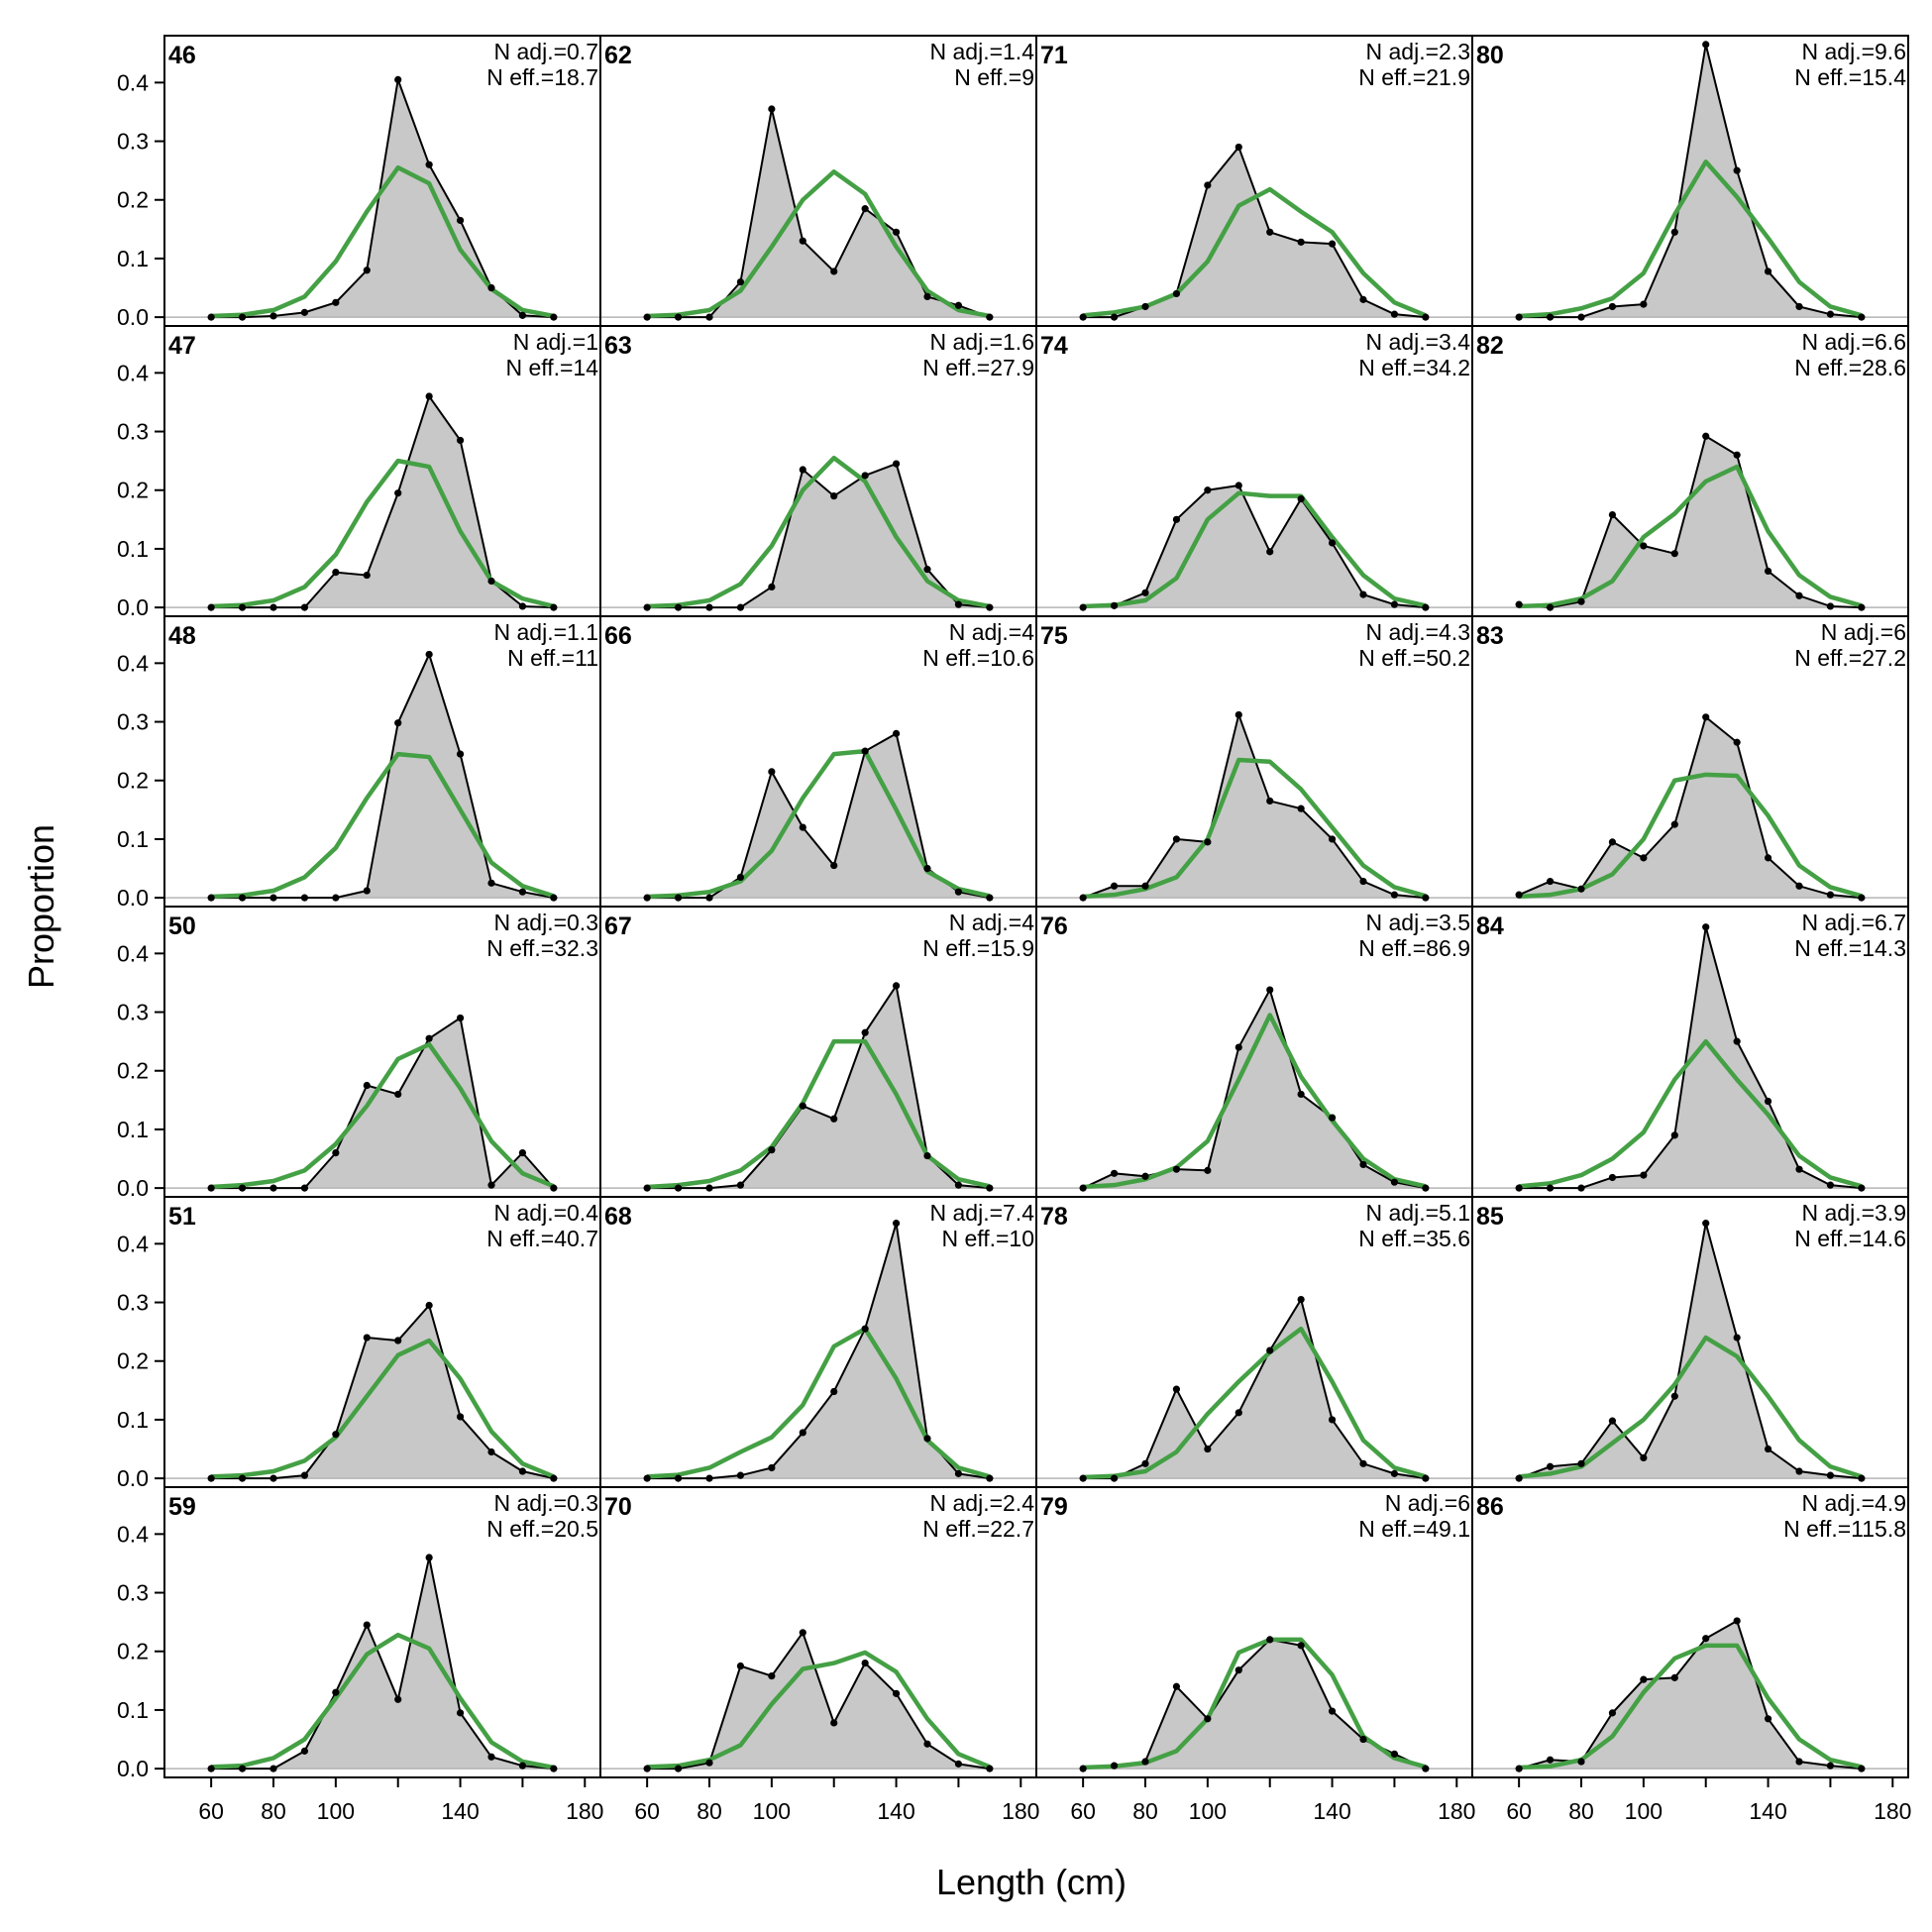 Image resolution: width=1932 pixels, height=1932 pixels. I want to click on panel-66: 66 N adj.=4N eff.=10.6, so click(818, 761).